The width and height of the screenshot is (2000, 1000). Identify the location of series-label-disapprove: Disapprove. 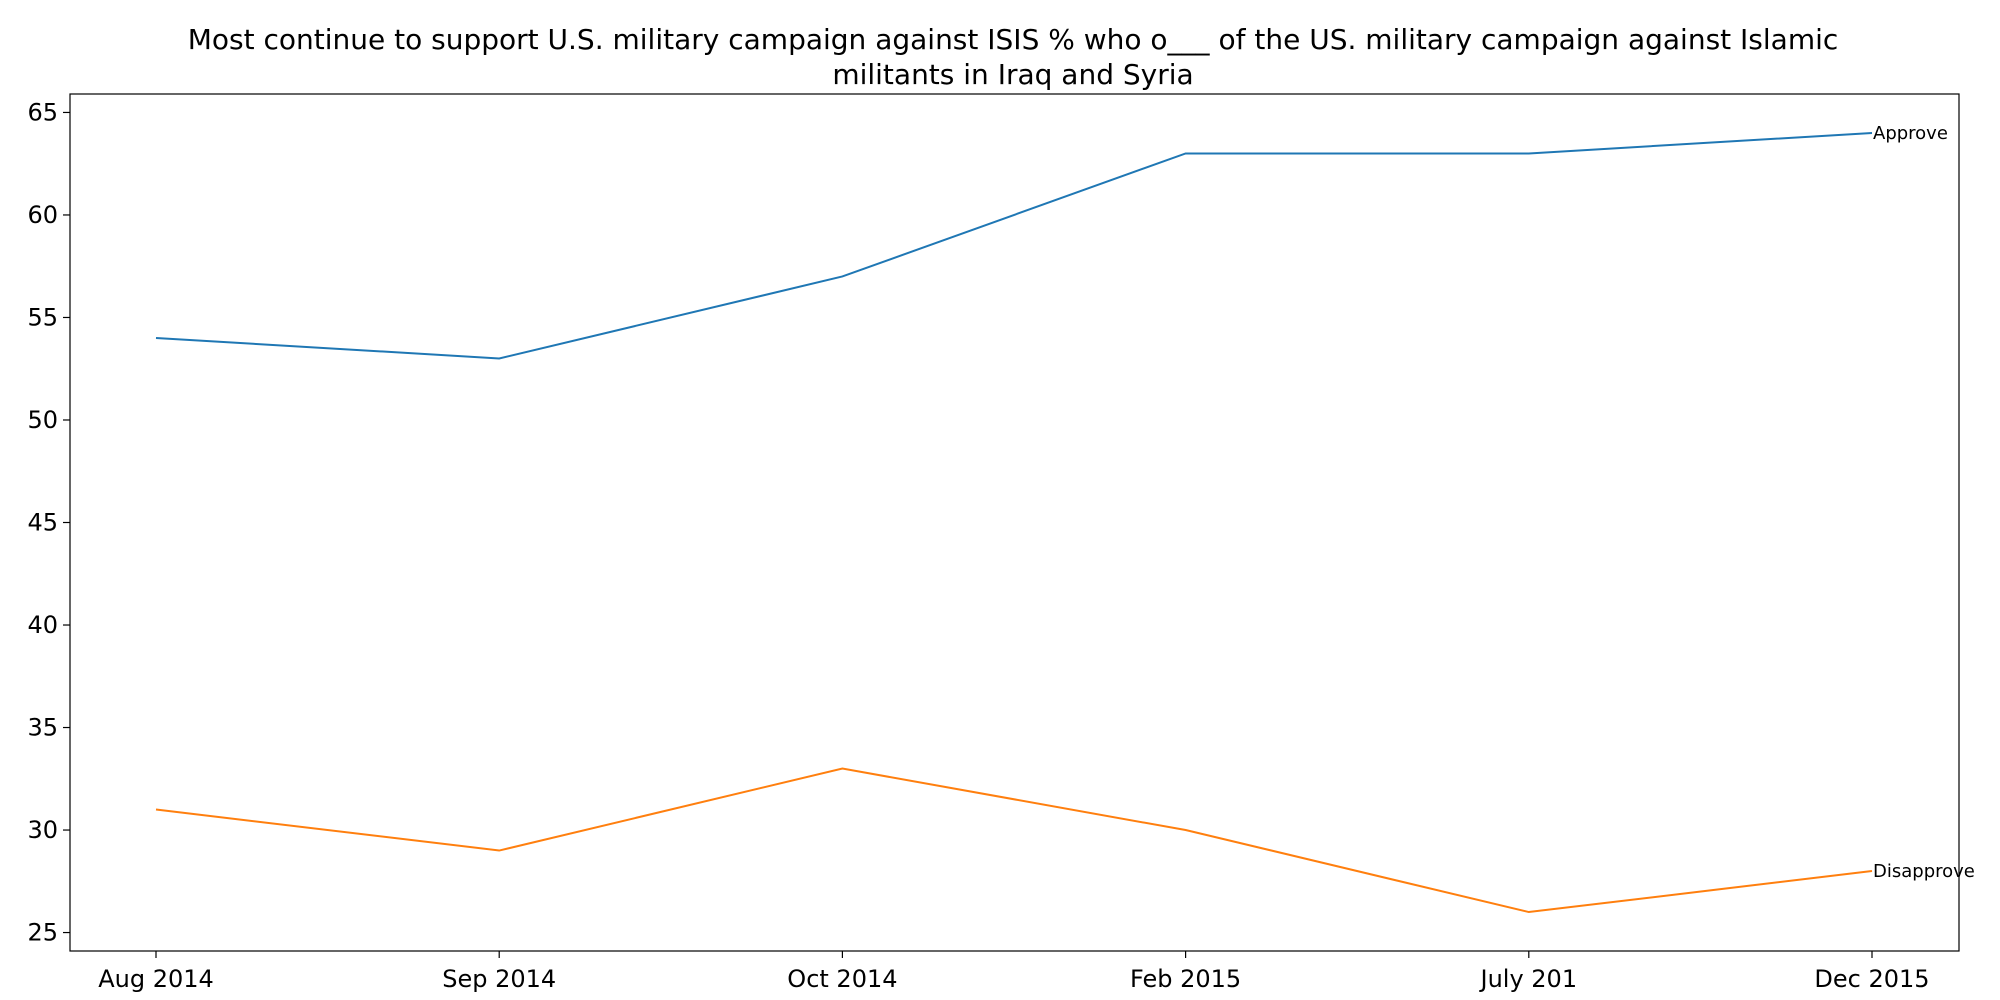
(1924, 871).